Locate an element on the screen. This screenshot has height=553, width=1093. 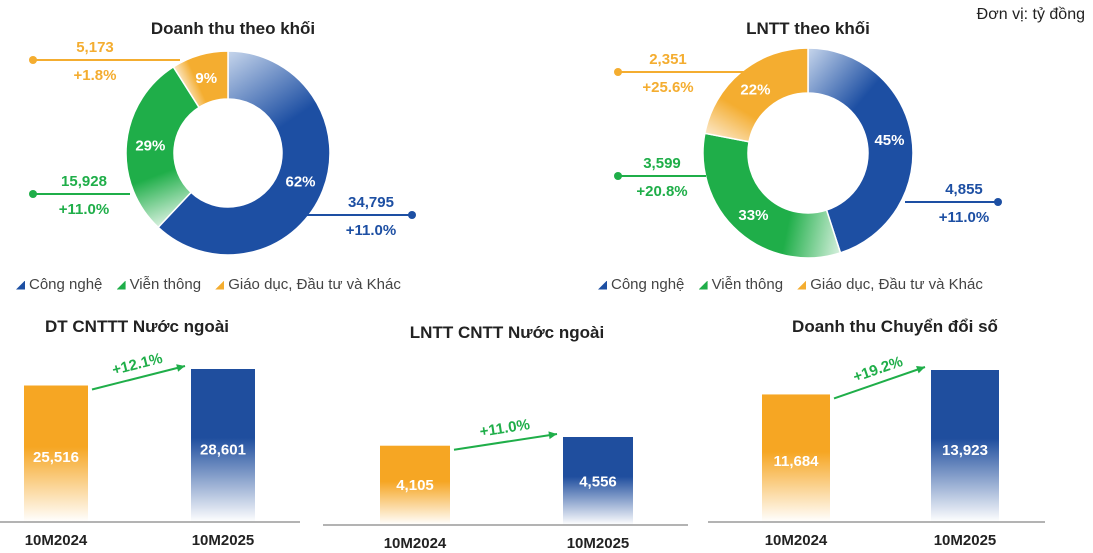
slice-percent-label: 9% is located at coordinates (206, 78).